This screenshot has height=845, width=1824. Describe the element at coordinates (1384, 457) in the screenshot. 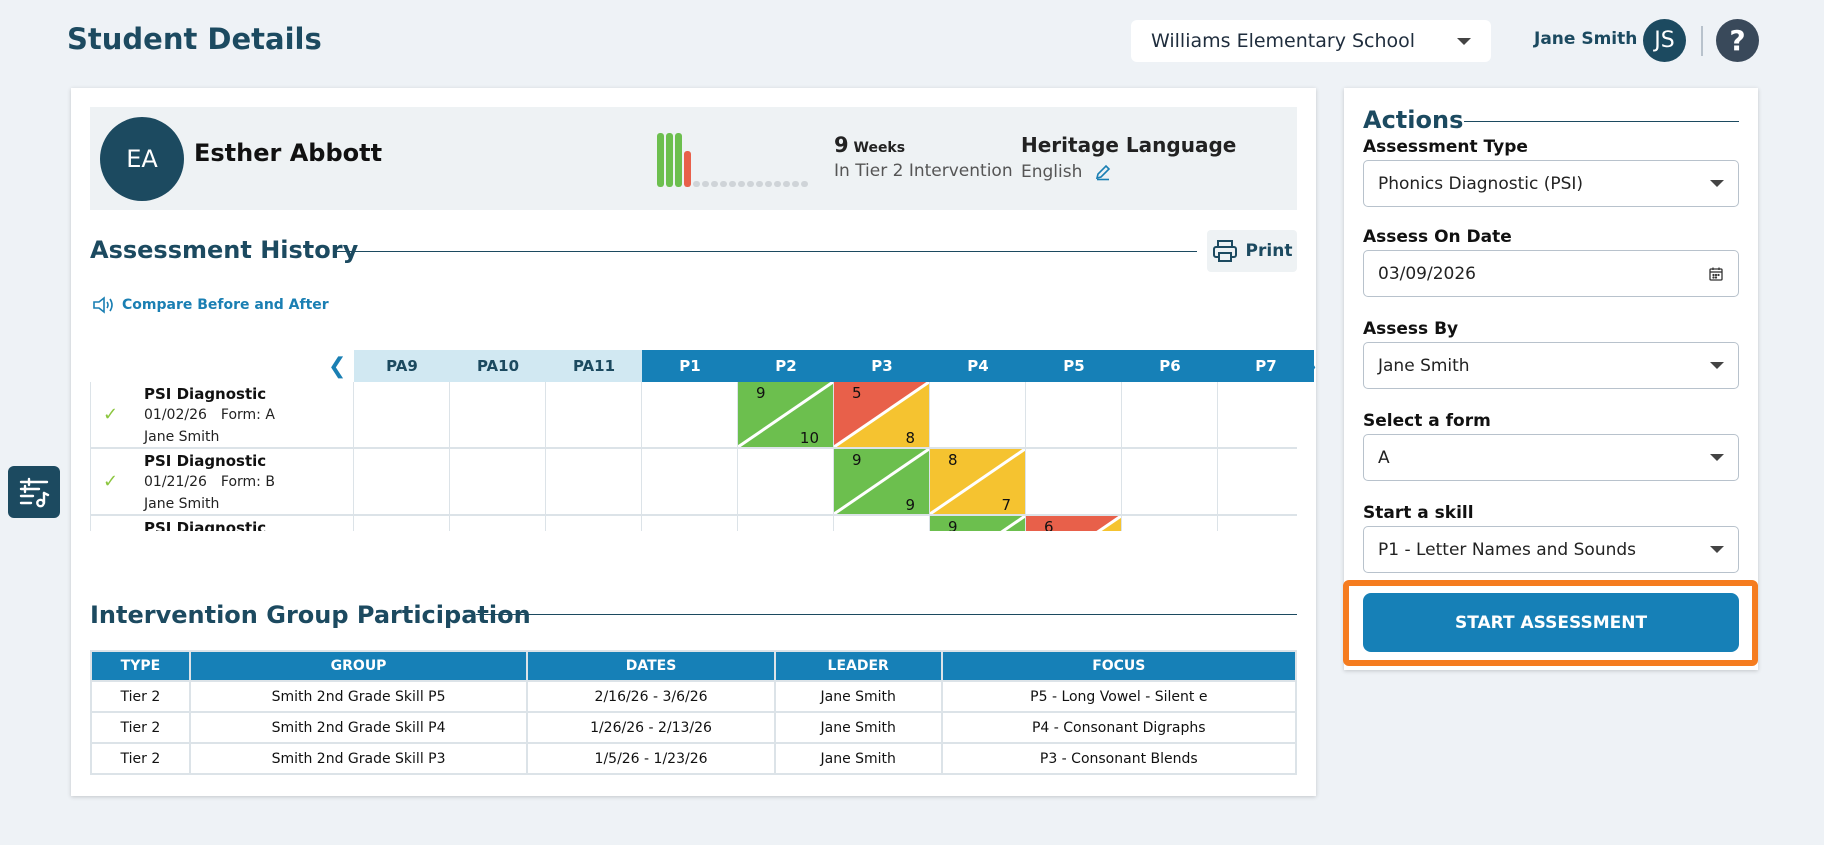

I see `form-value: A` at that location.